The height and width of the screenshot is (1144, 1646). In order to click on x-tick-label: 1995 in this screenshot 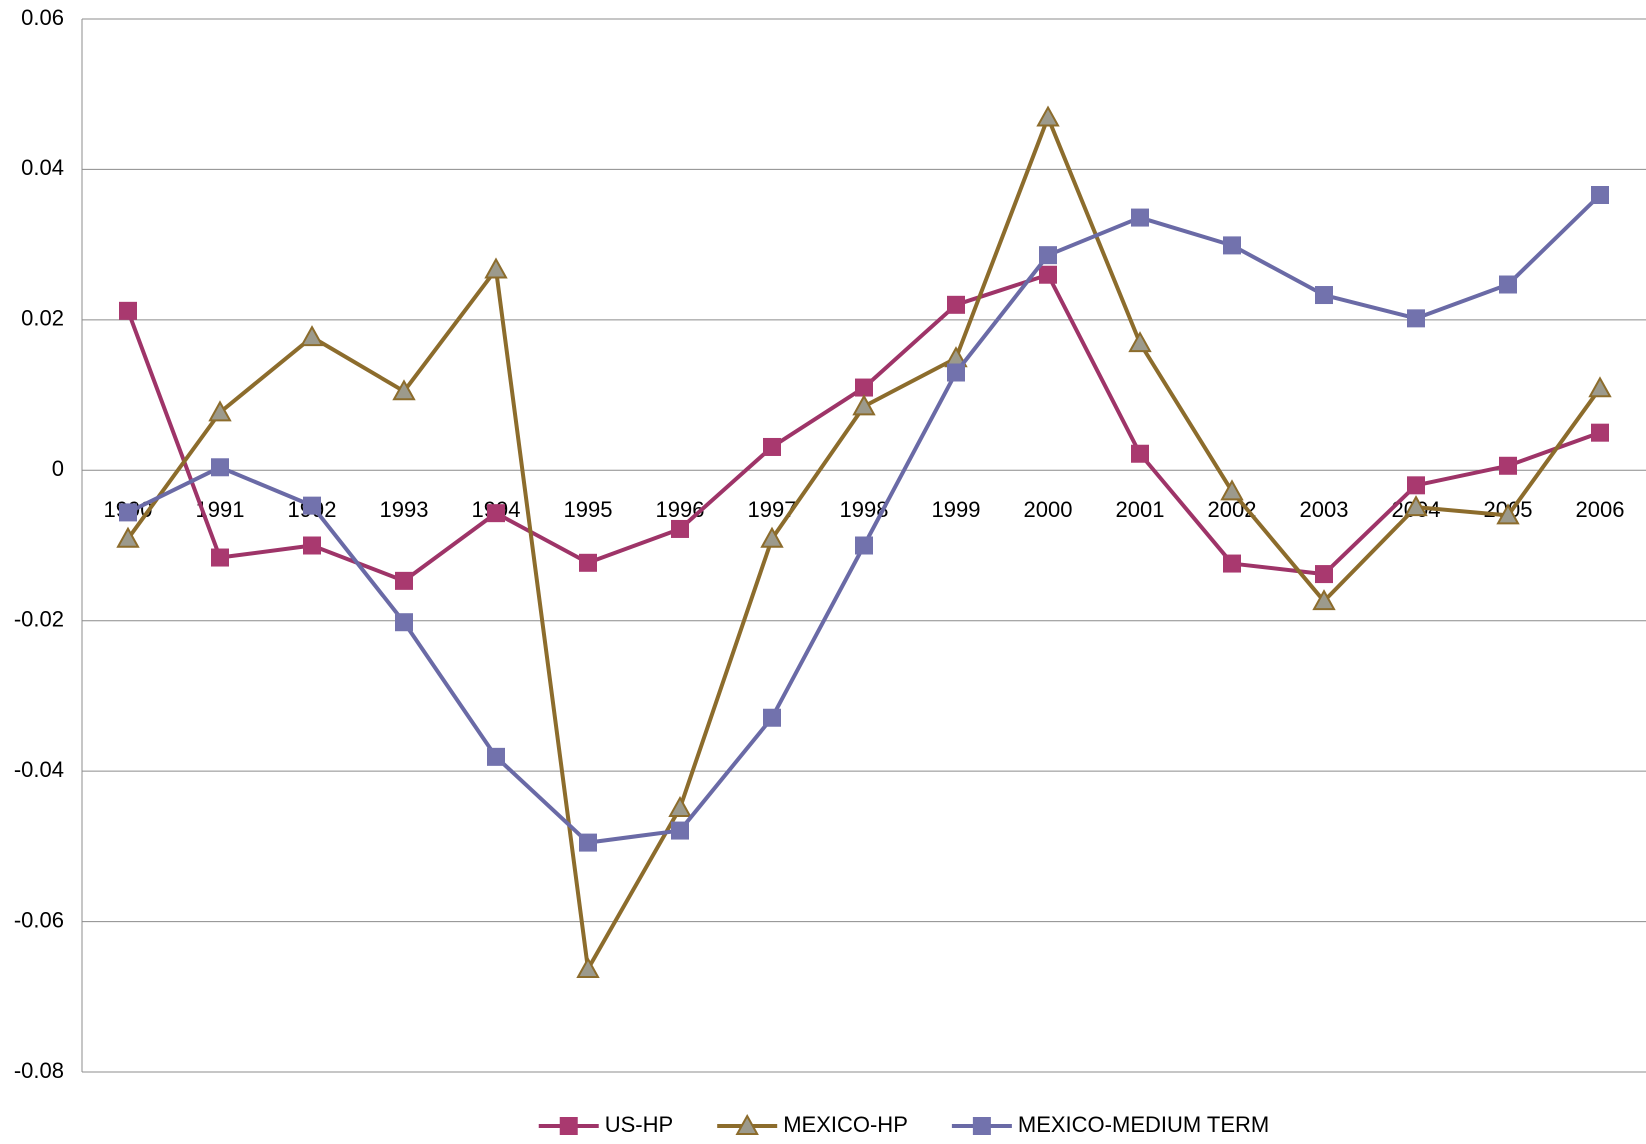, I will do `click(588, 509)`.